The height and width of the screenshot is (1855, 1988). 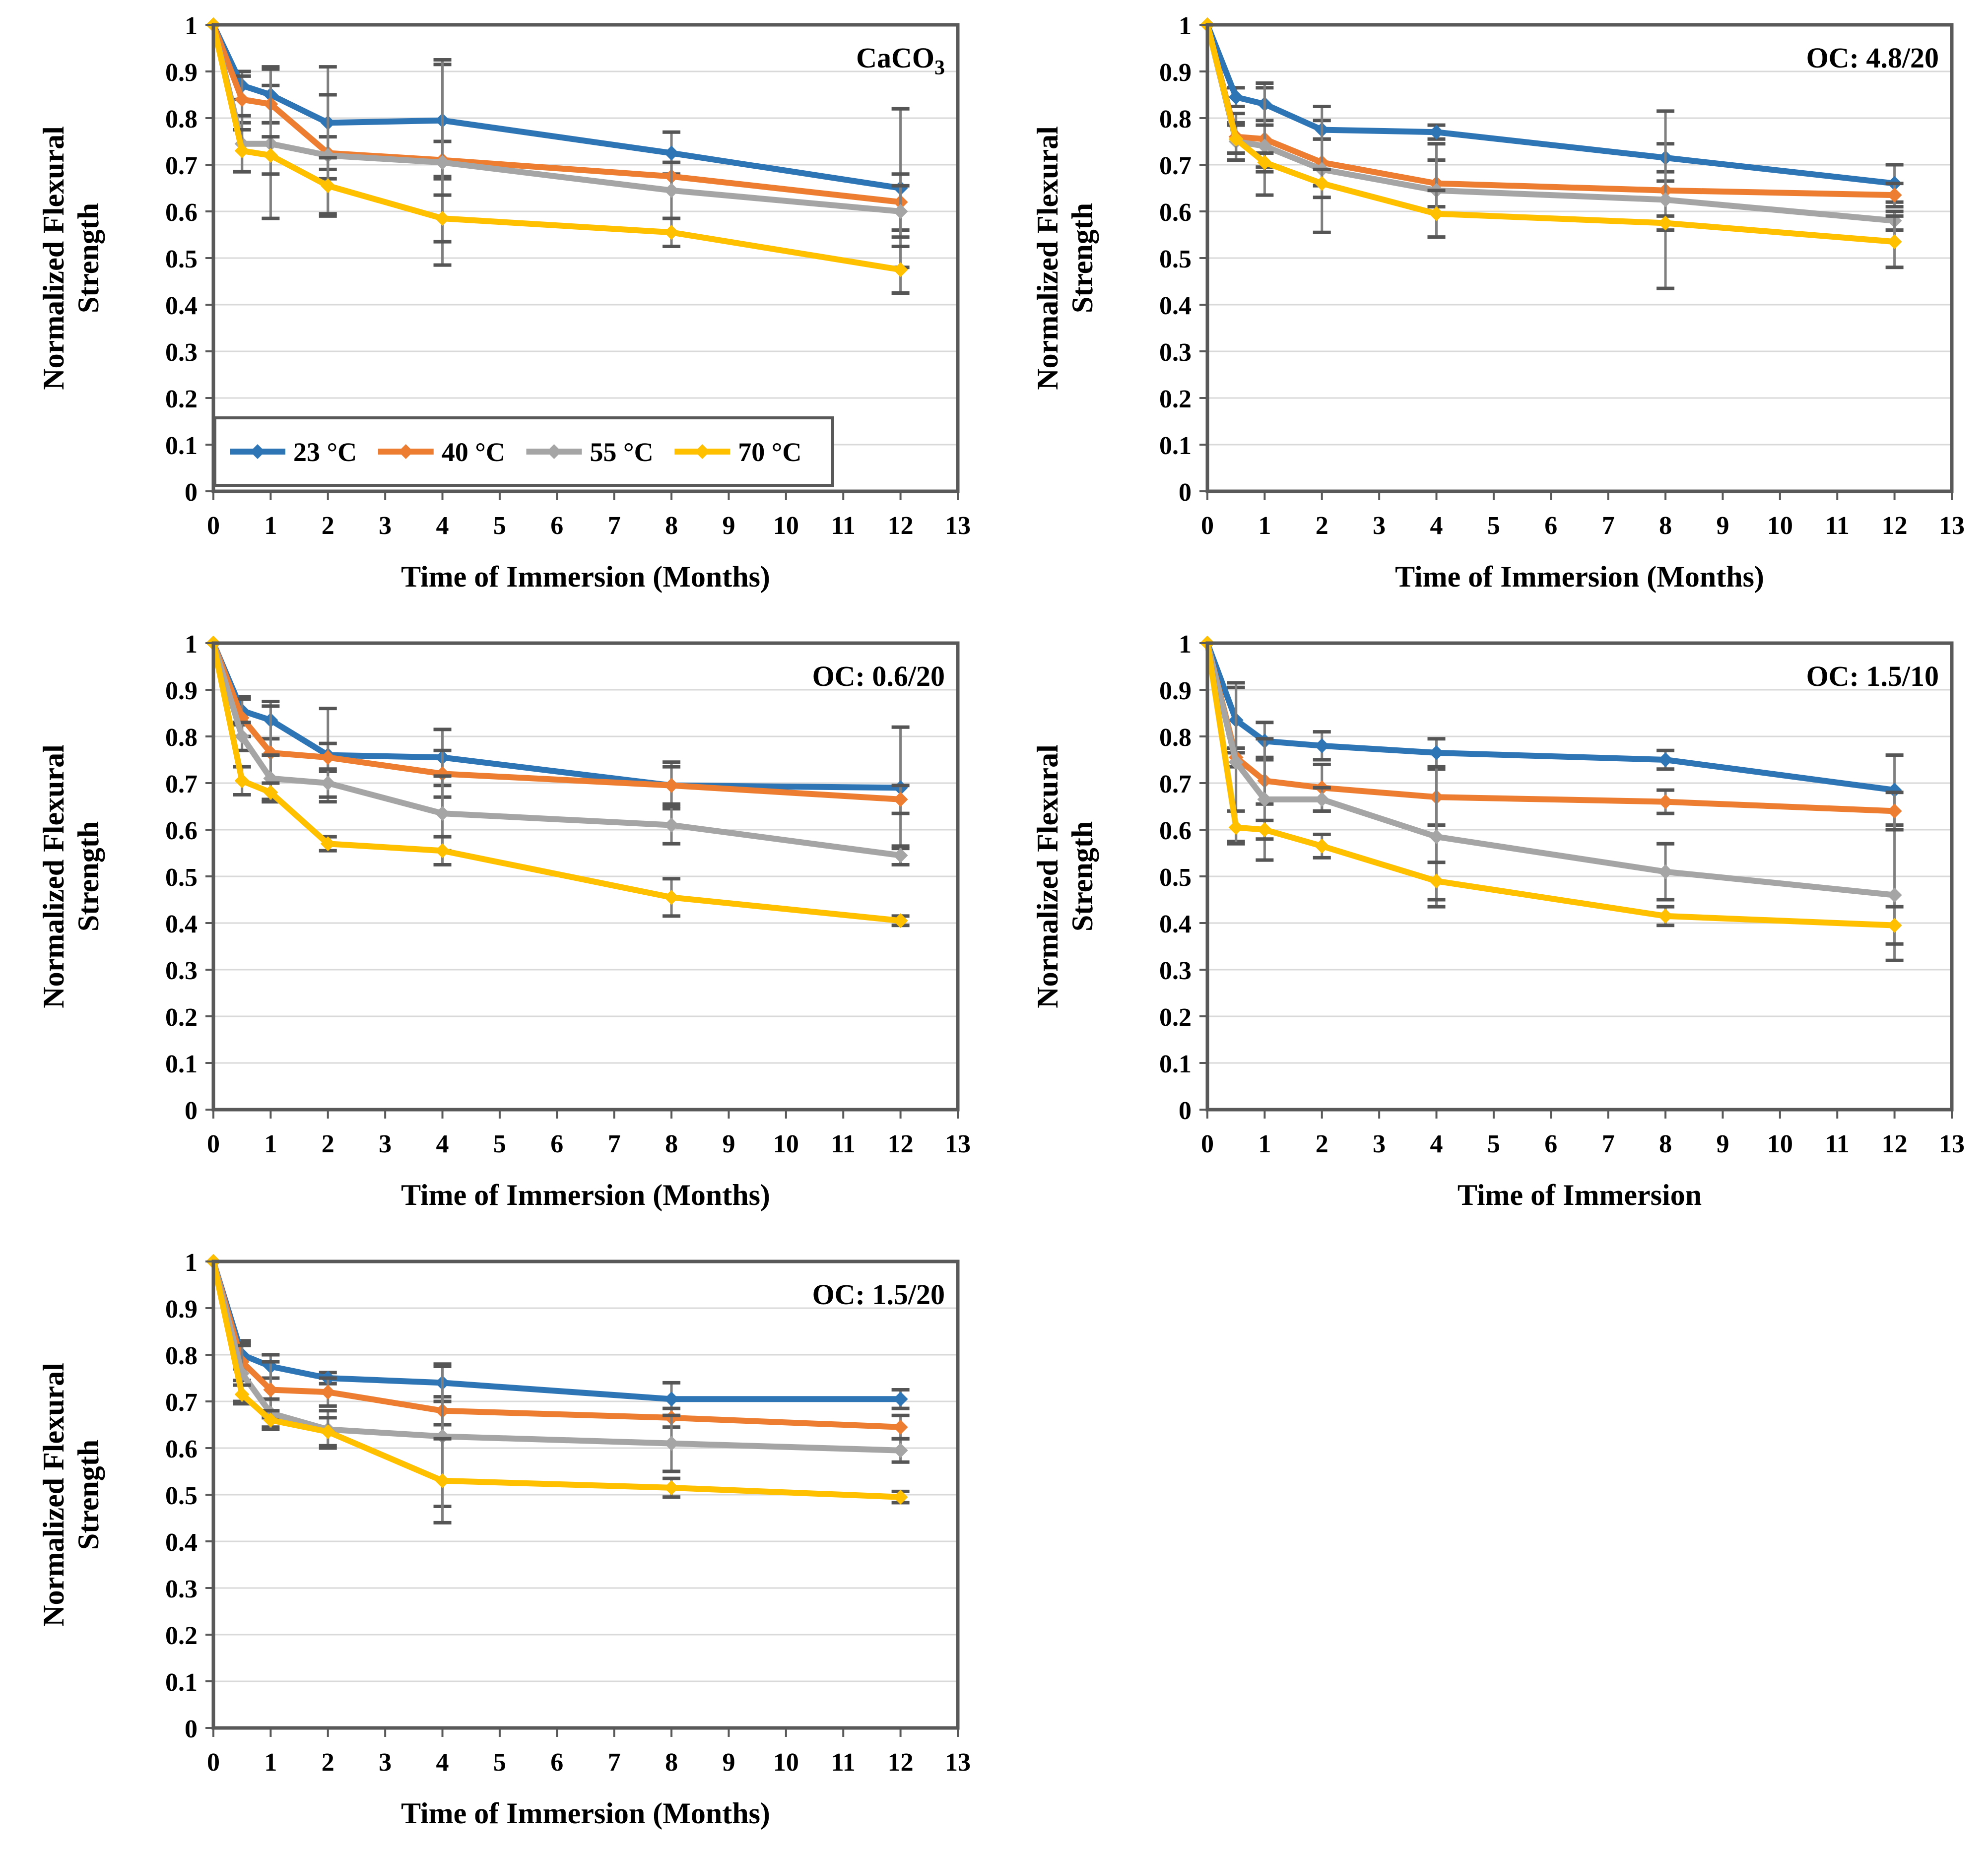 What do you see at coordinates (1952, 526) in the screenshot?
I see `x-tick-label: 13` at bounding box center [1952, 526].